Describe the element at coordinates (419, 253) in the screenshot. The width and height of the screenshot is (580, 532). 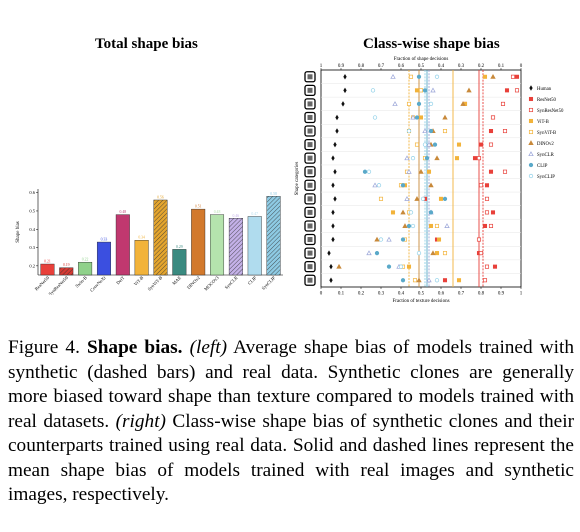
I see `point-synclip-car` at that location.